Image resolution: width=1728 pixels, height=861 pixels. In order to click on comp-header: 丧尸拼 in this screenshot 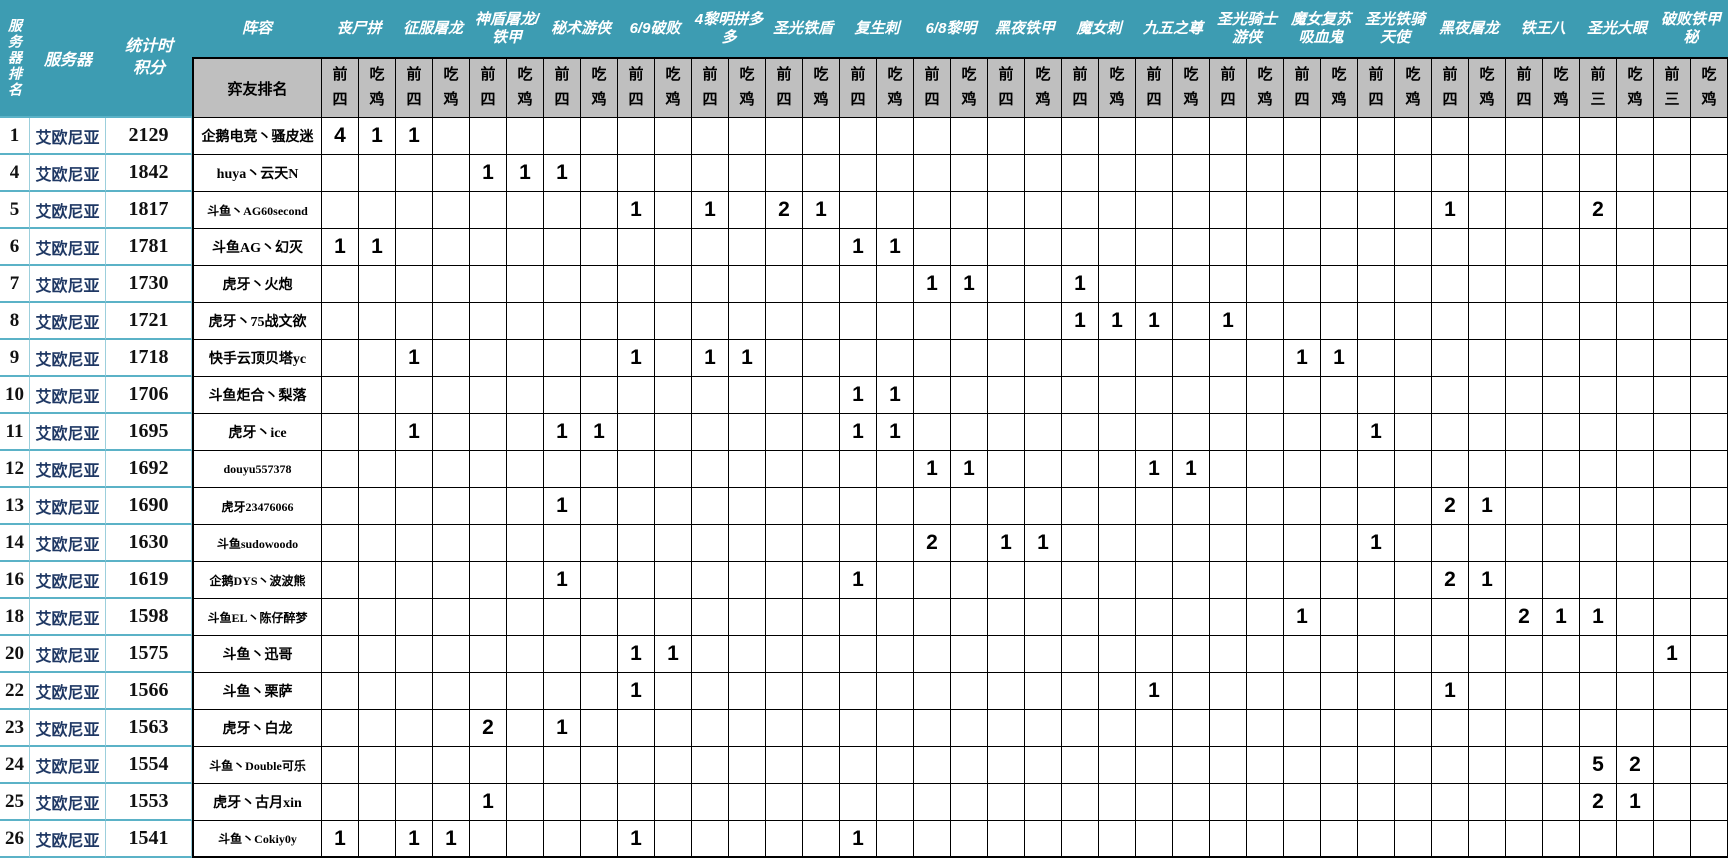, I will do `click(359, 28)`.